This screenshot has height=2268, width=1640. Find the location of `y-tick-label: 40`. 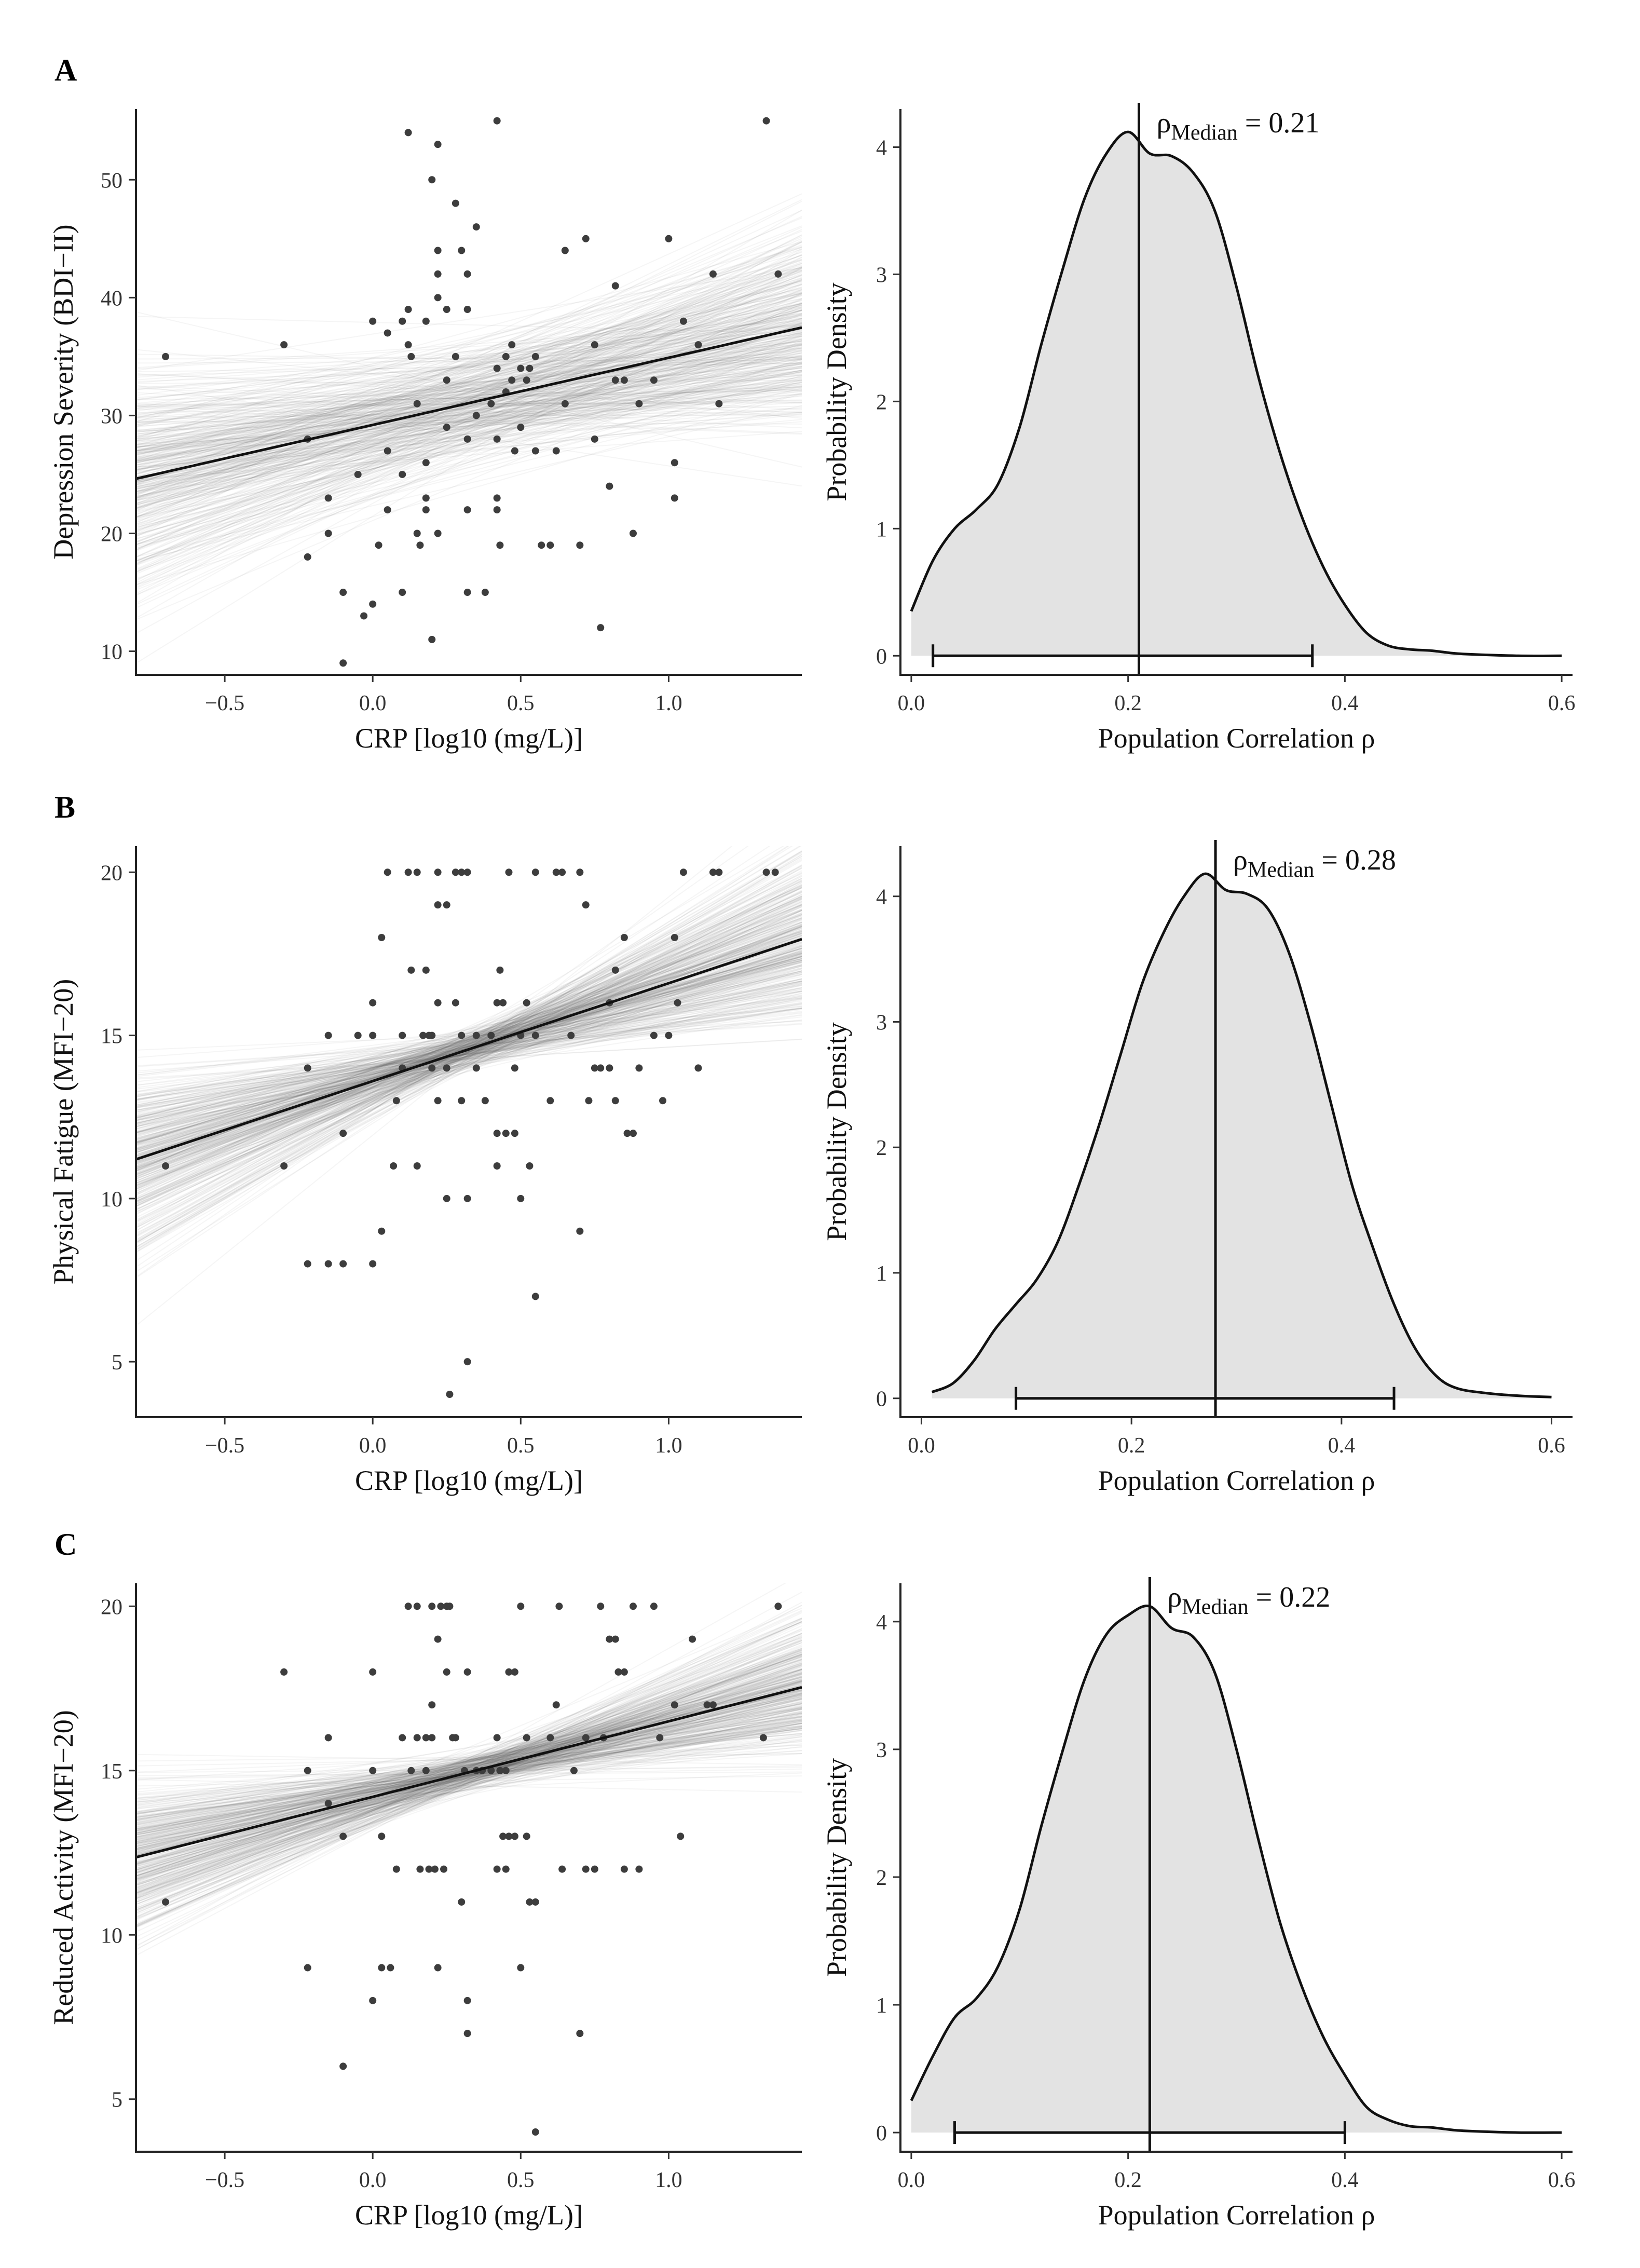

y-tick-label: 40 is located at coordinates (111, 299).